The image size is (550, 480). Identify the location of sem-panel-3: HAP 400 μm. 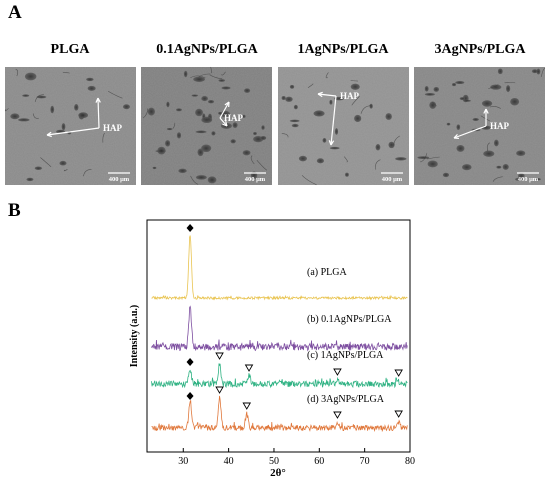
(480, 126).